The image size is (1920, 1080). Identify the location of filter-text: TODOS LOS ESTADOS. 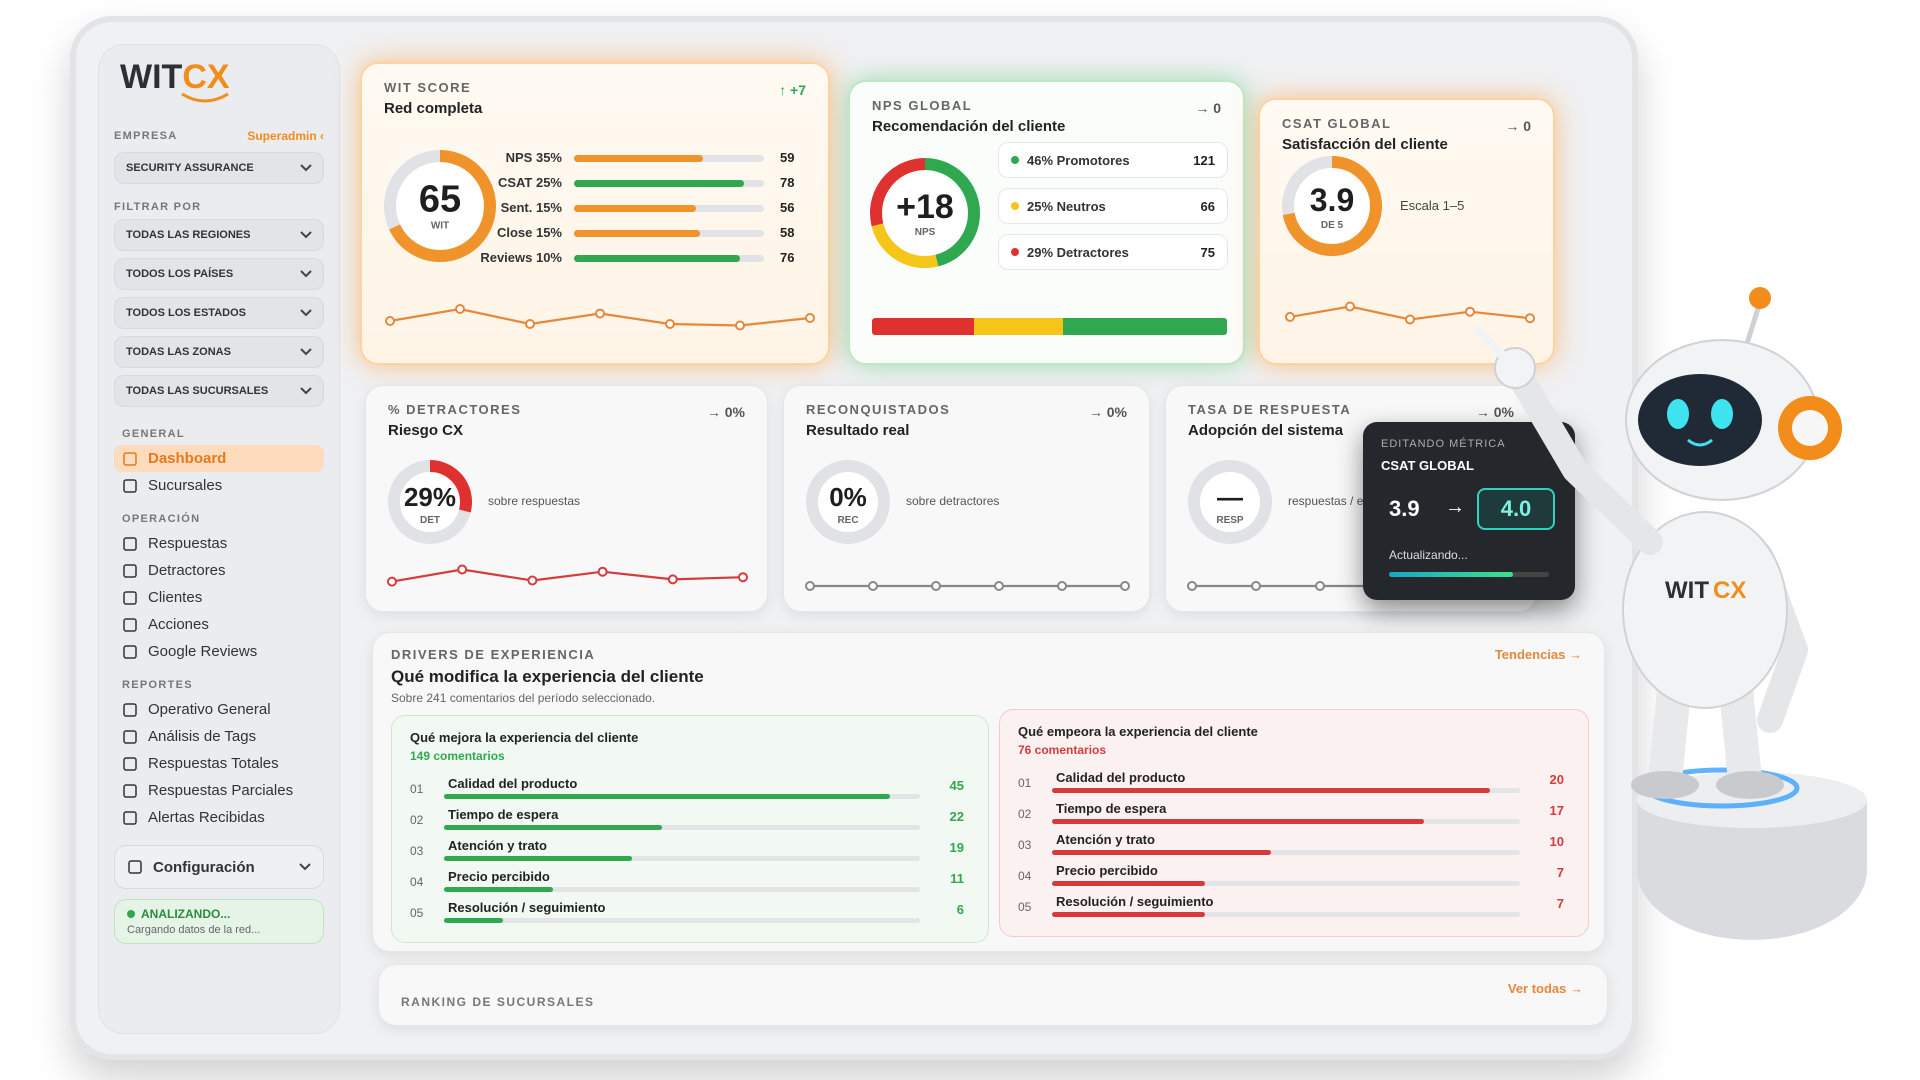
(186, 313).